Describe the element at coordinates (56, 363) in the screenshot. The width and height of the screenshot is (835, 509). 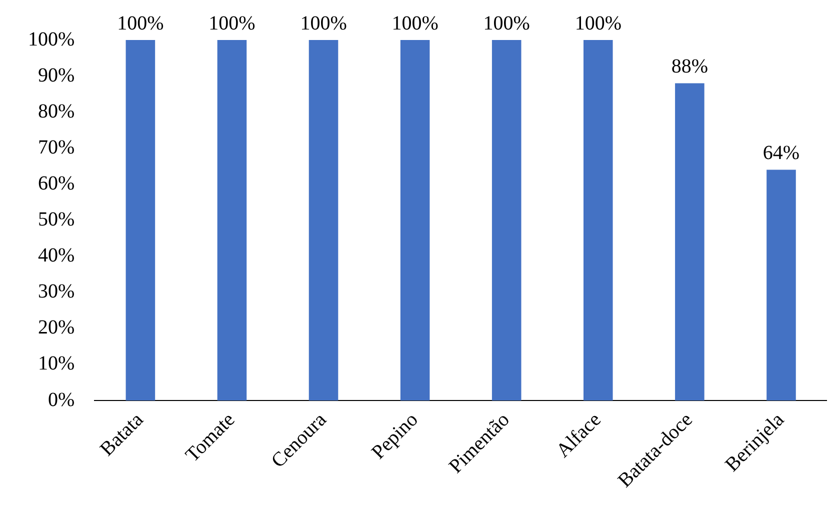
I see `y-tick-label: 10%` at that location.